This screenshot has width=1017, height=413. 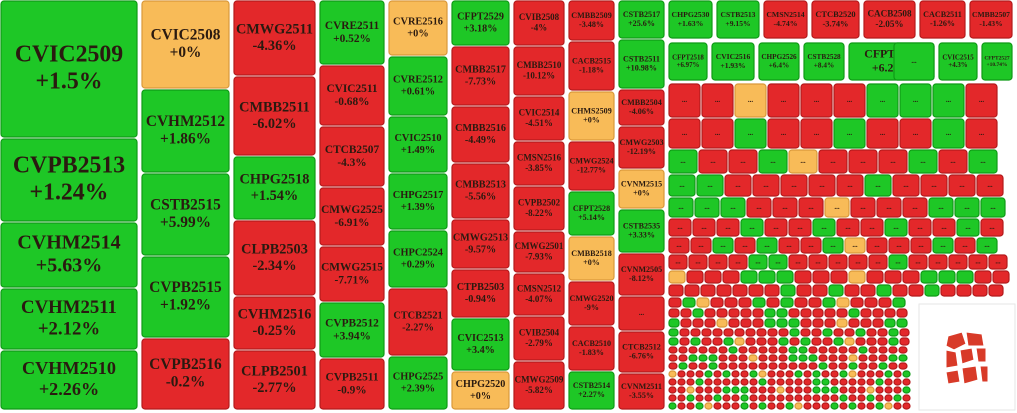 I want to click on tile-name: CACB2510, so click(x=591, y=343).